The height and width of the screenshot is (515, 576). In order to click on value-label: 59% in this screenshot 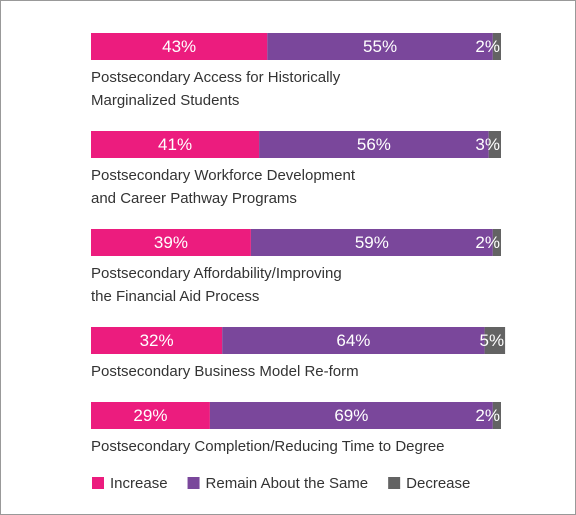, I will do `click(372, 242)`.